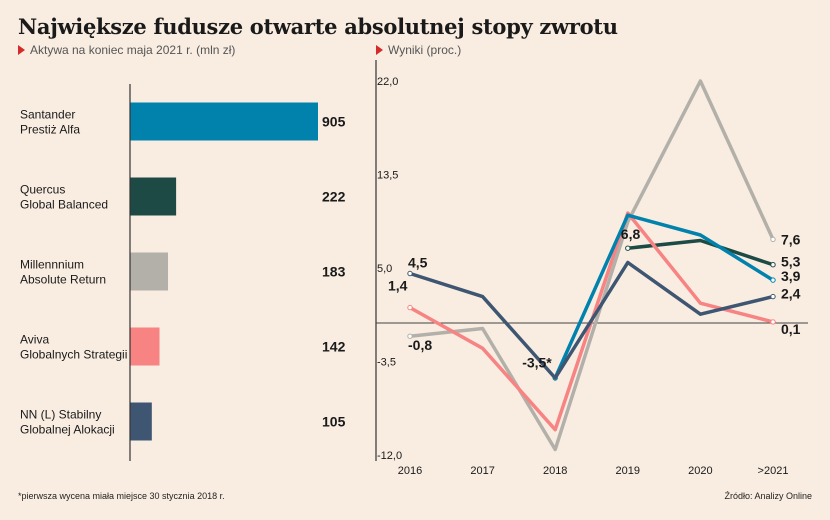  I want to click on source-note: Źródło: Analizy Online, so click(768, 496).